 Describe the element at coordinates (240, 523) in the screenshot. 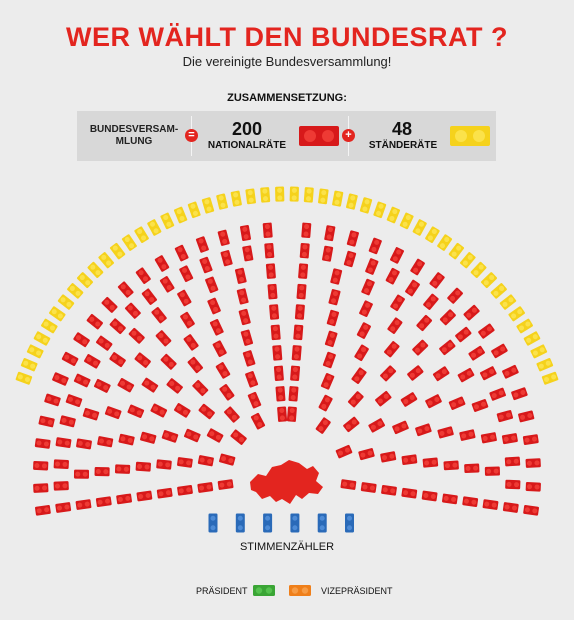

I see `teller-seat` at that location.